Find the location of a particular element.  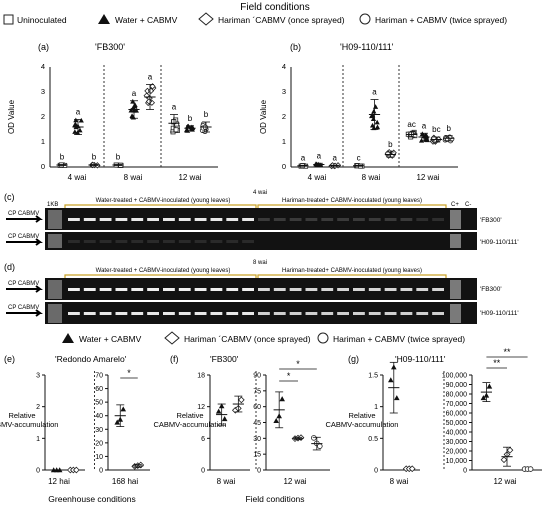

y-tick-label: 4 is located at coordinates (43, 66).